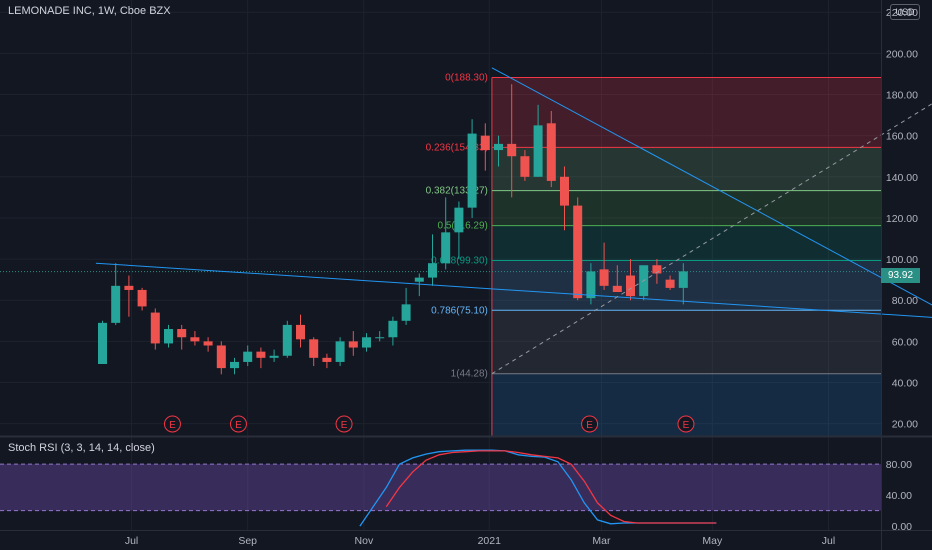 Image resolution: width=932 pixels, height=550 pixels. What do you see at coordinates (899, 465) in the screenshot?
I see `rsi-tick-label: 80.00` at bounding box center [899, 465].